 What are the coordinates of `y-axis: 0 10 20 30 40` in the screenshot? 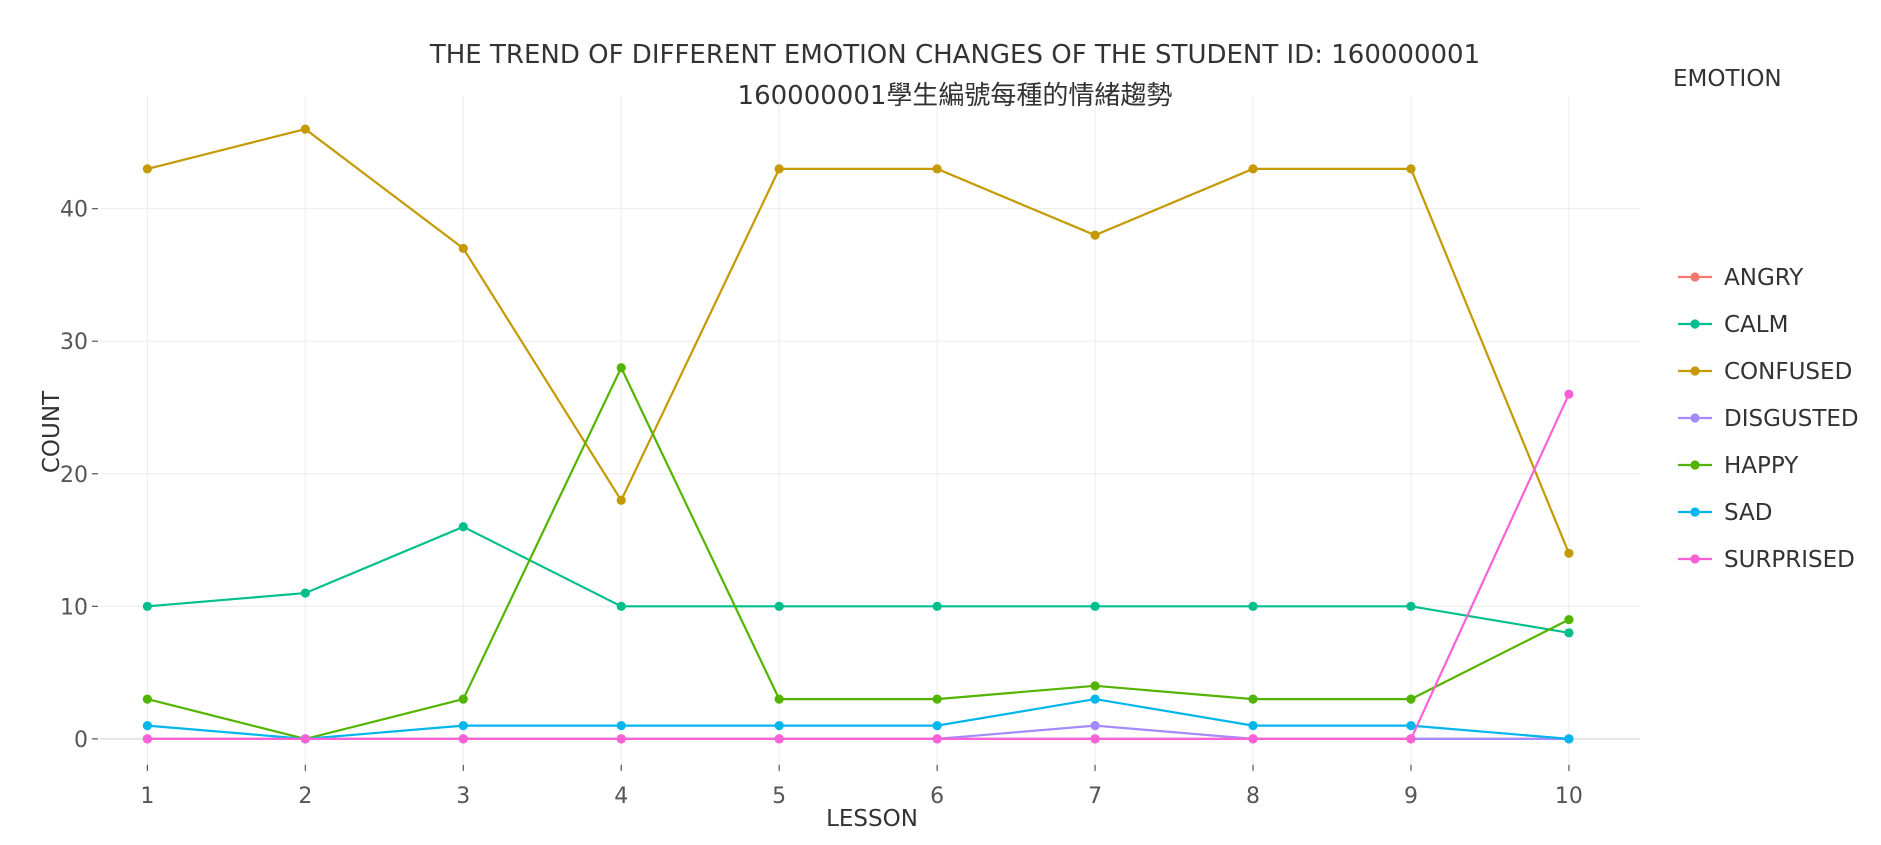 It's located at (79, 475).